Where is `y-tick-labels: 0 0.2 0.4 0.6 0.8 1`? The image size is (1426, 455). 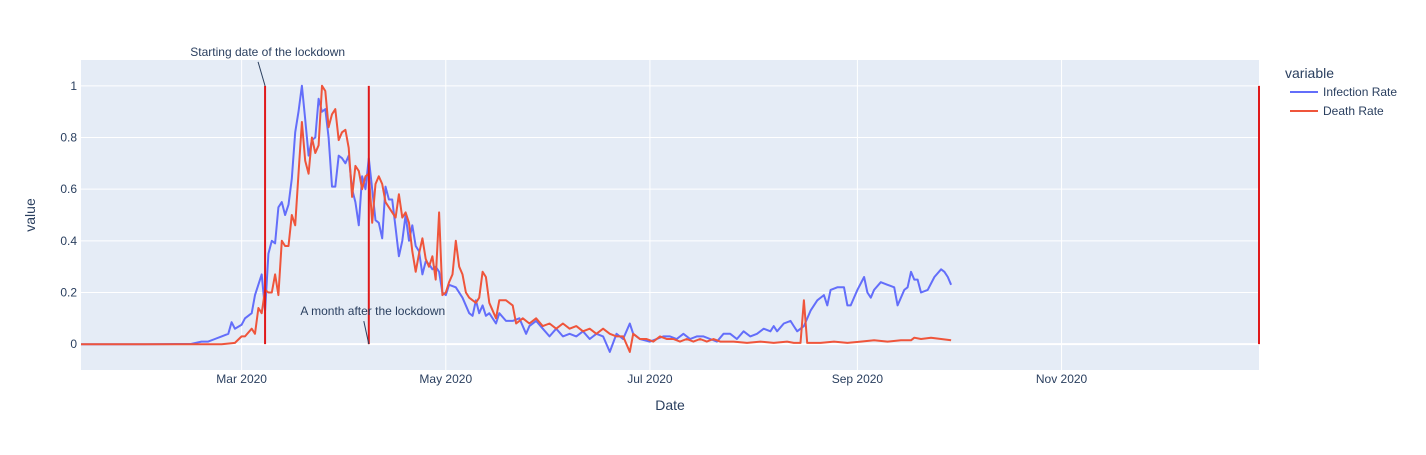
y-tick-labels: 0 0.2 0.4 0.6 0.8 1 is located at coordinates (68, 215).